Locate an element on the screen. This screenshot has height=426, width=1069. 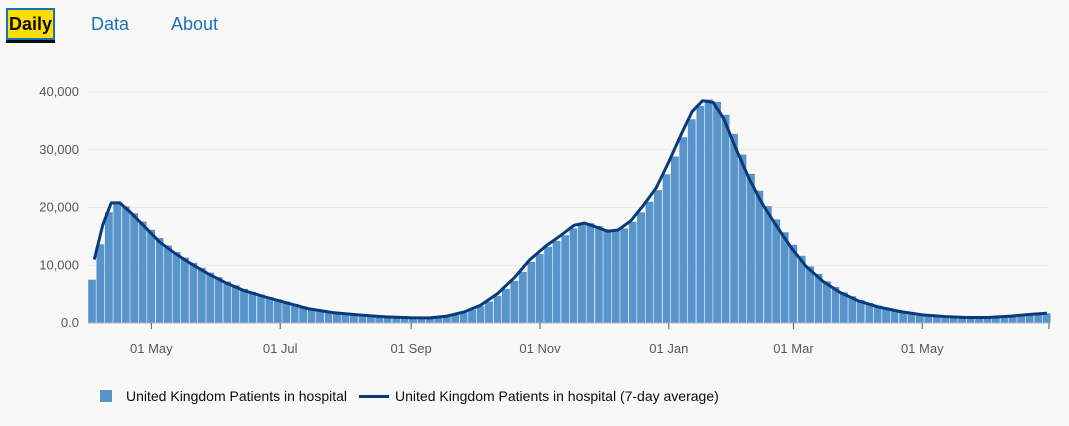
x-tick-label: 01 Jul is located at coordinates (280, 348).